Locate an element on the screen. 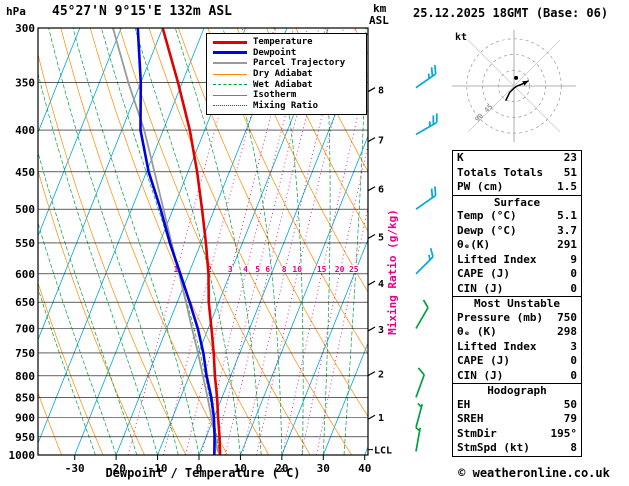 The height and width of the screenshot is (486, 629). stat-row: Temp (°C) 5.1 is located at coordinates (517, 216).